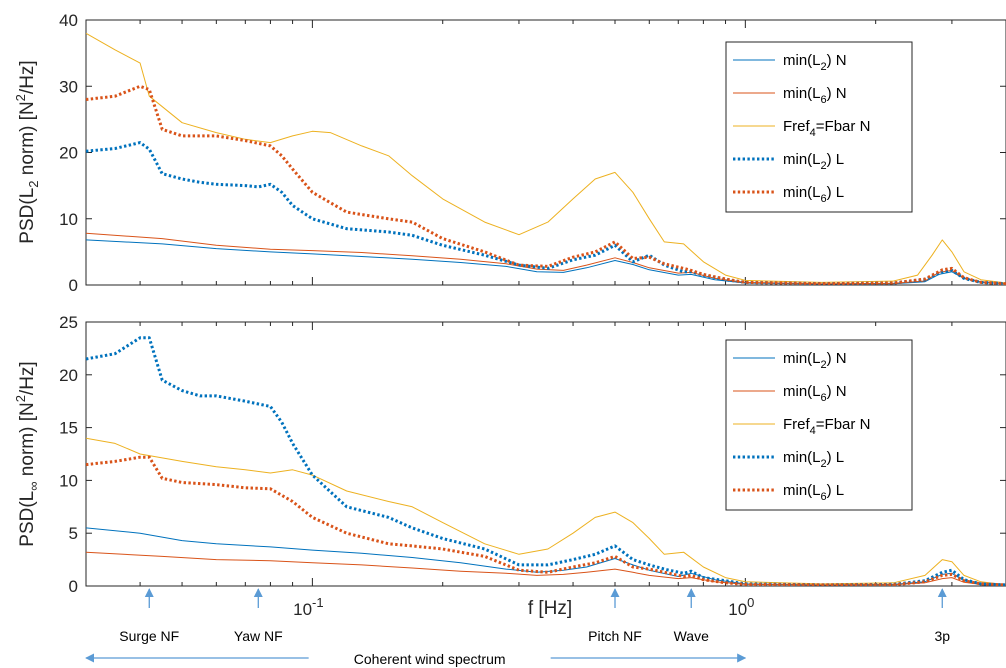 The image size is (1006, 668). I want to click on top-y-tick-label: 40, so click(68, 20).